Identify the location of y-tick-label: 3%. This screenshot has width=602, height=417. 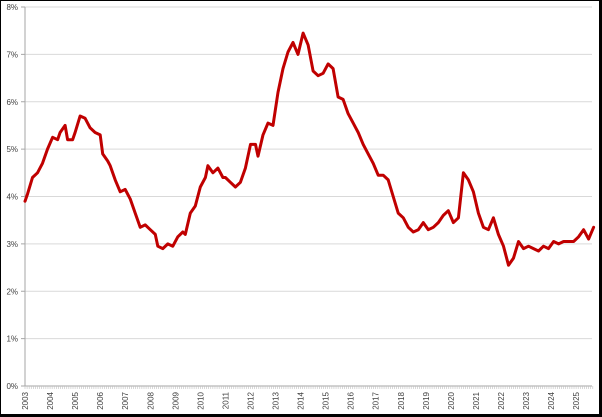
(12, 244).